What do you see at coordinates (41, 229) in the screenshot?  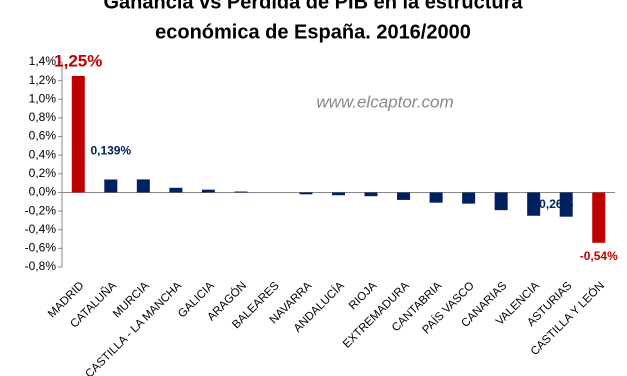 I see `y-tick-label: -0,4%` at bounding box center [41, 229].